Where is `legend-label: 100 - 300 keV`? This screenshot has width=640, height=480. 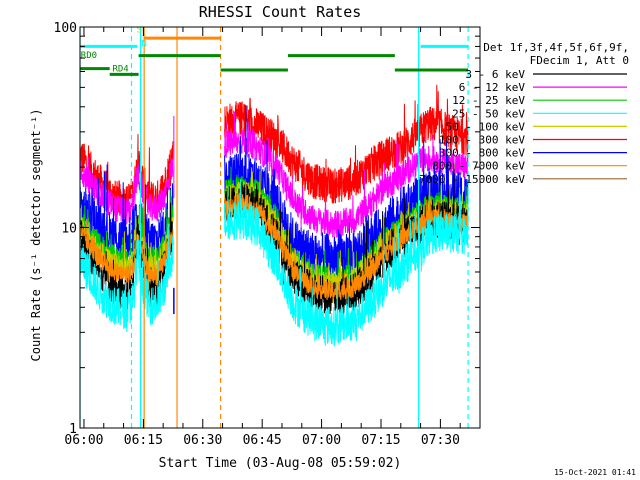 legend-label: 100 - 300 keV is located at coordinates (482, 140).